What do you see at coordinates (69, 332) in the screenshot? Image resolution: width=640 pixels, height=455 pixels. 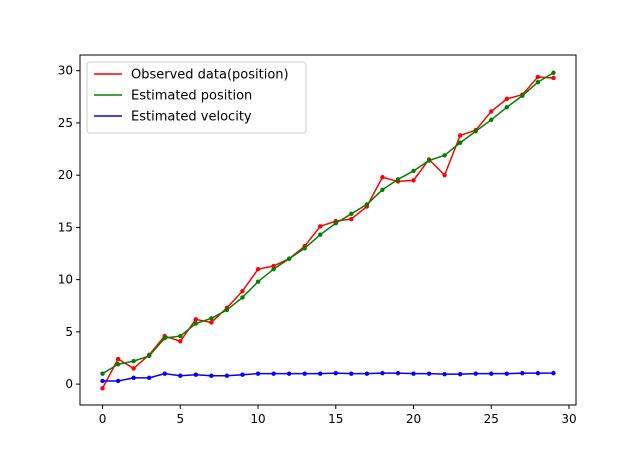 I see `y-tick-label: 5` at bounding box center [69, 332].